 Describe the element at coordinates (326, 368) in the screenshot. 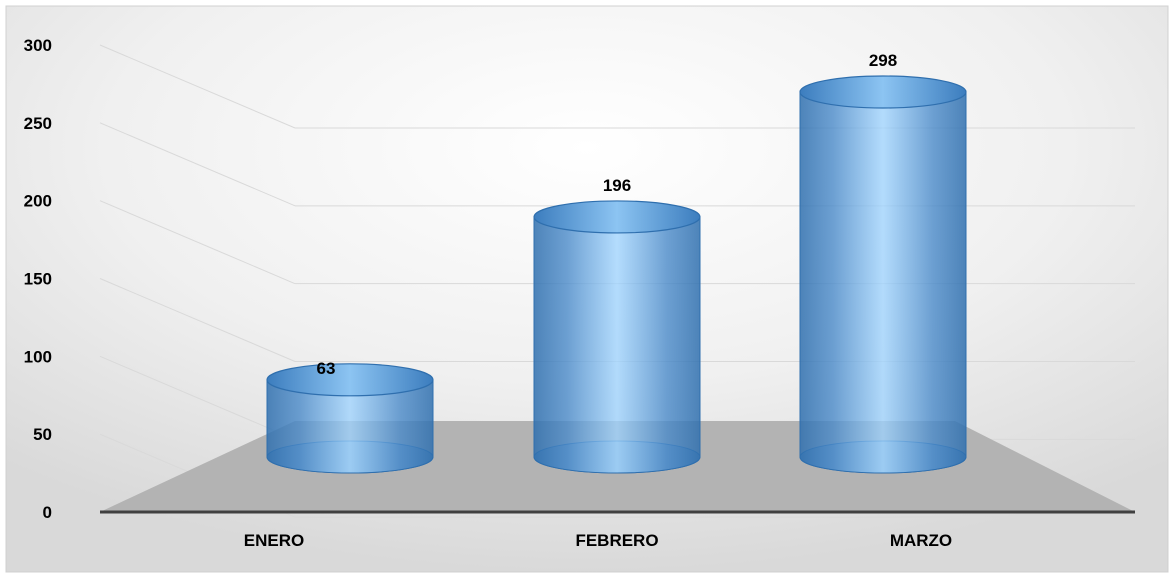

I see `data-label: 63` at that location.